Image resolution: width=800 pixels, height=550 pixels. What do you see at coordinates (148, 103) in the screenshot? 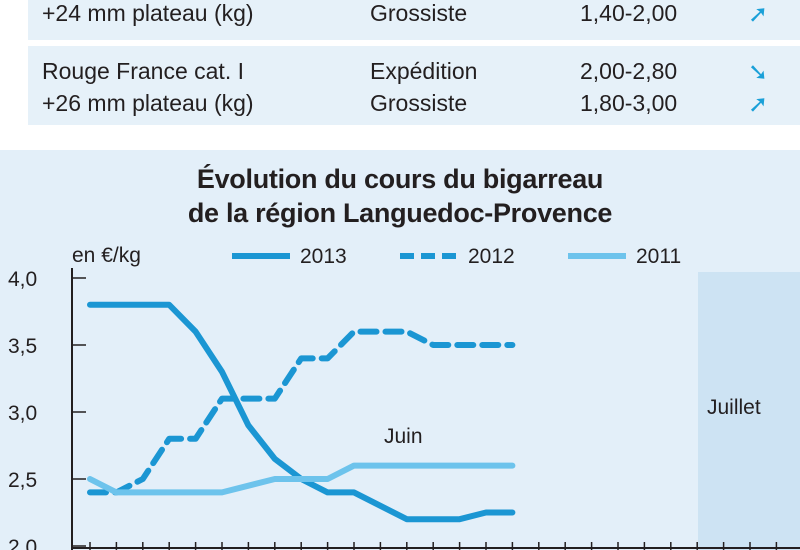
I see `product-label: +26 mm plateau (kg)` at bounding box center [148, 103].